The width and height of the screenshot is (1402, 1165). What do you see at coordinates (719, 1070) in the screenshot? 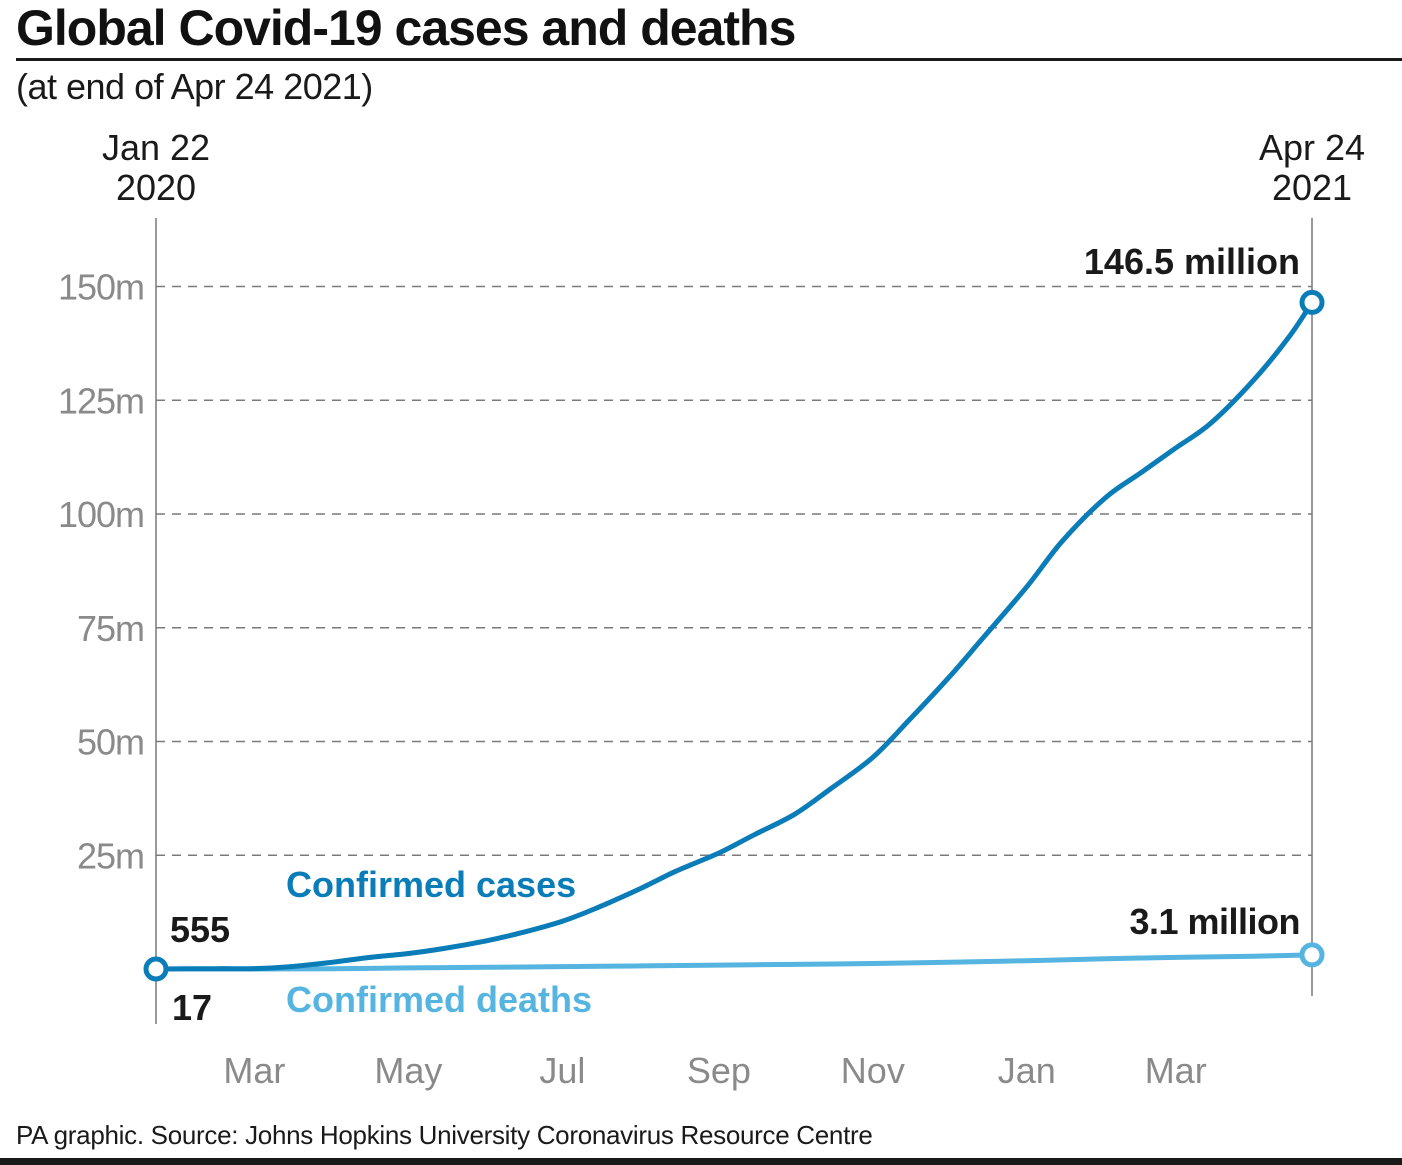
I see `x-tick-label: Sep` at bounding box center [719, 1070].